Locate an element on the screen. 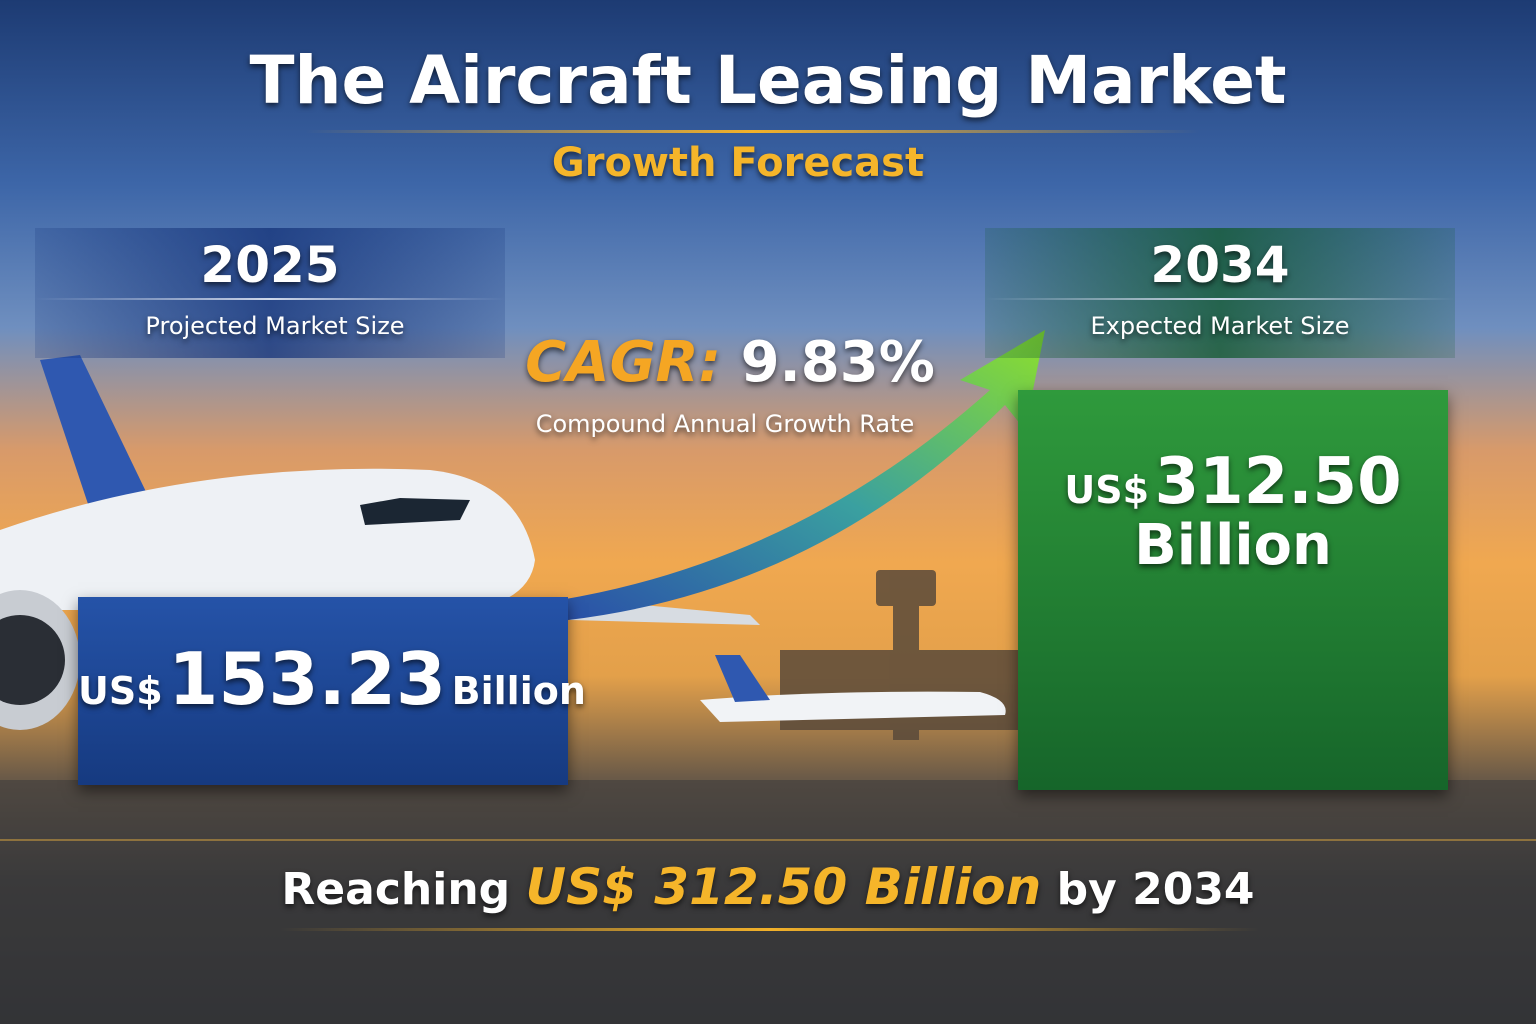  value: US$ 312.50 Billion is located at coordinates (1233, 511).